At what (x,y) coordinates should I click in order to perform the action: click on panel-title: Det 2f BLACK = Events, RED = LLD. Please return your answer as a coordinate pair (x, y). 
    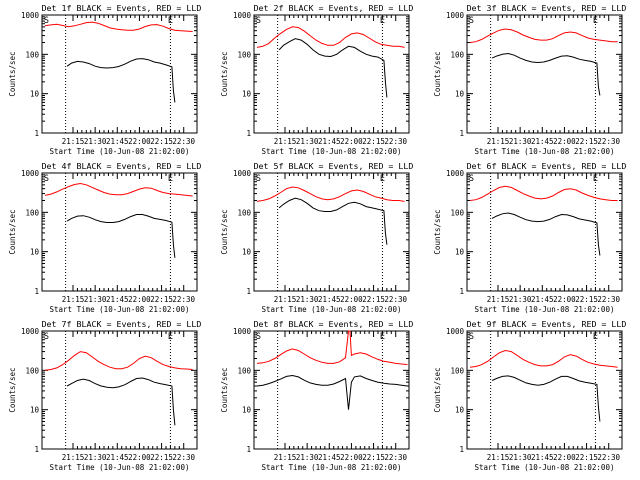
    Looking at the image, I should click on (334, 8).